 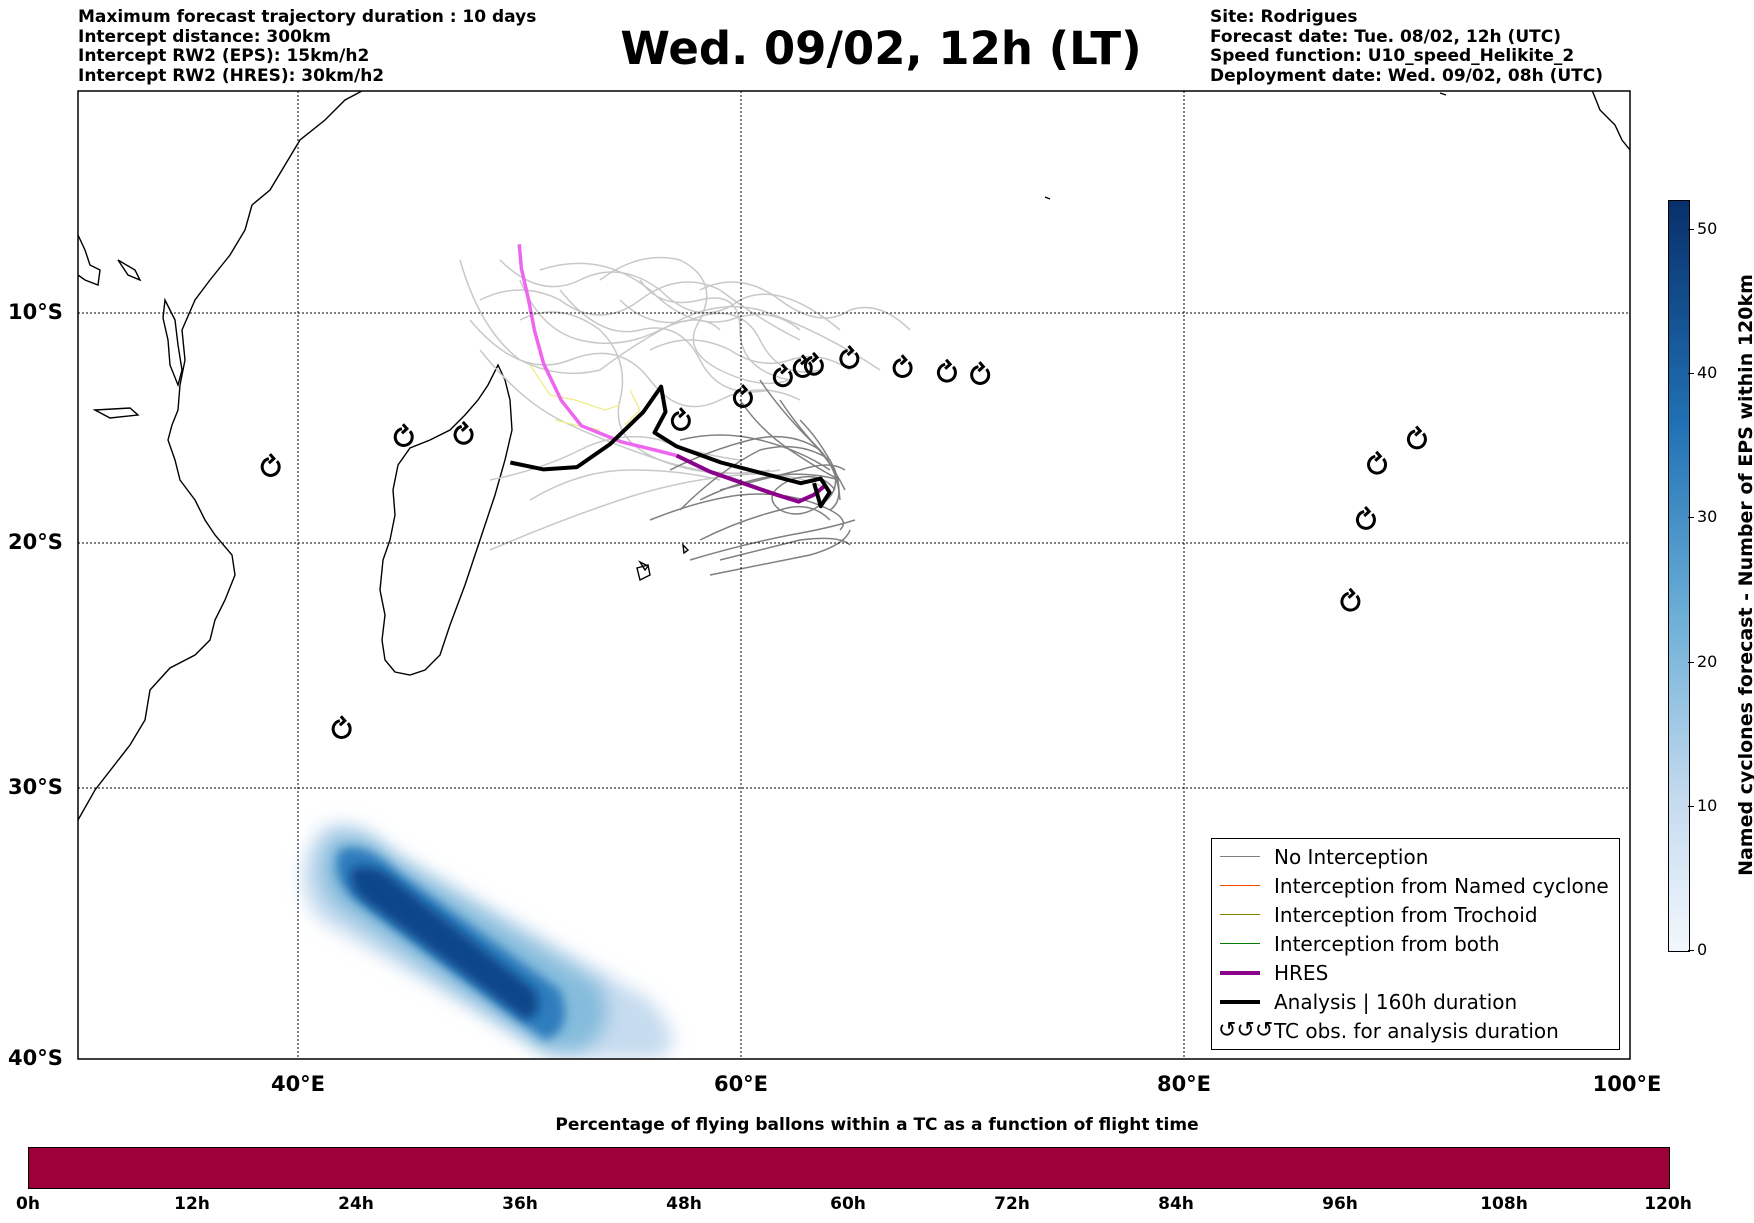 I want to click on colorbar-tick-label: 20, so click(x=1707, y=661).